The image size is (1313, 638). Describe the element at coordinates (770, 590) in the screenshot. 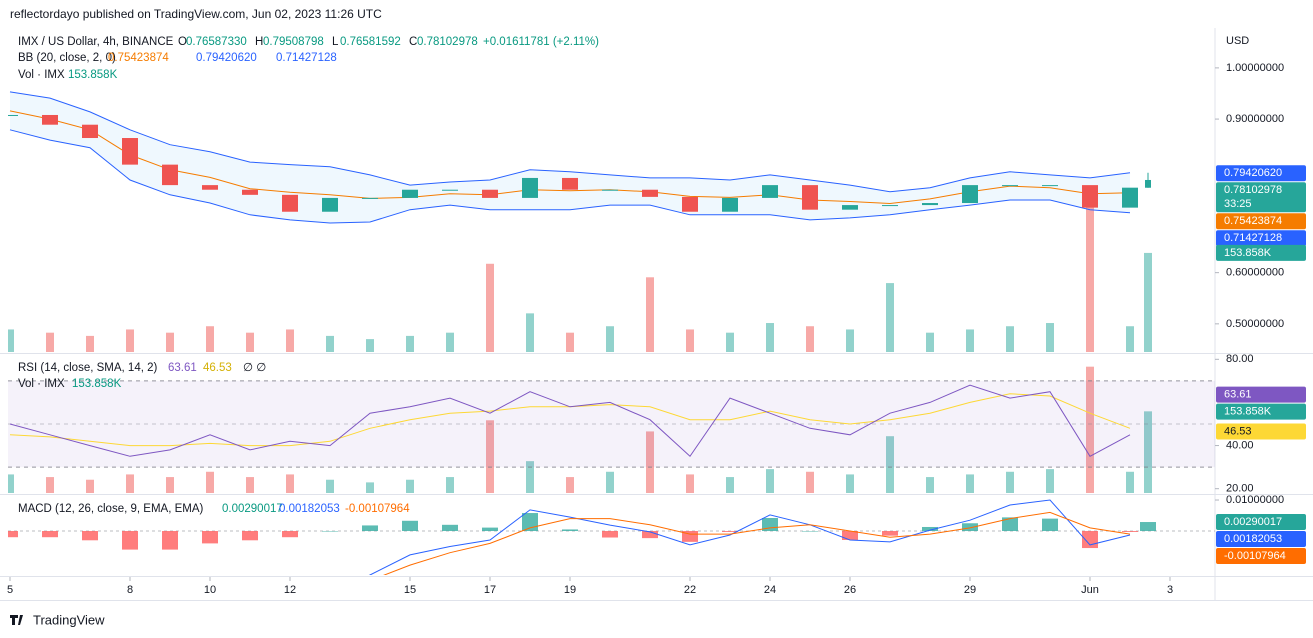

I see `x-tick-label: 24` at that location.